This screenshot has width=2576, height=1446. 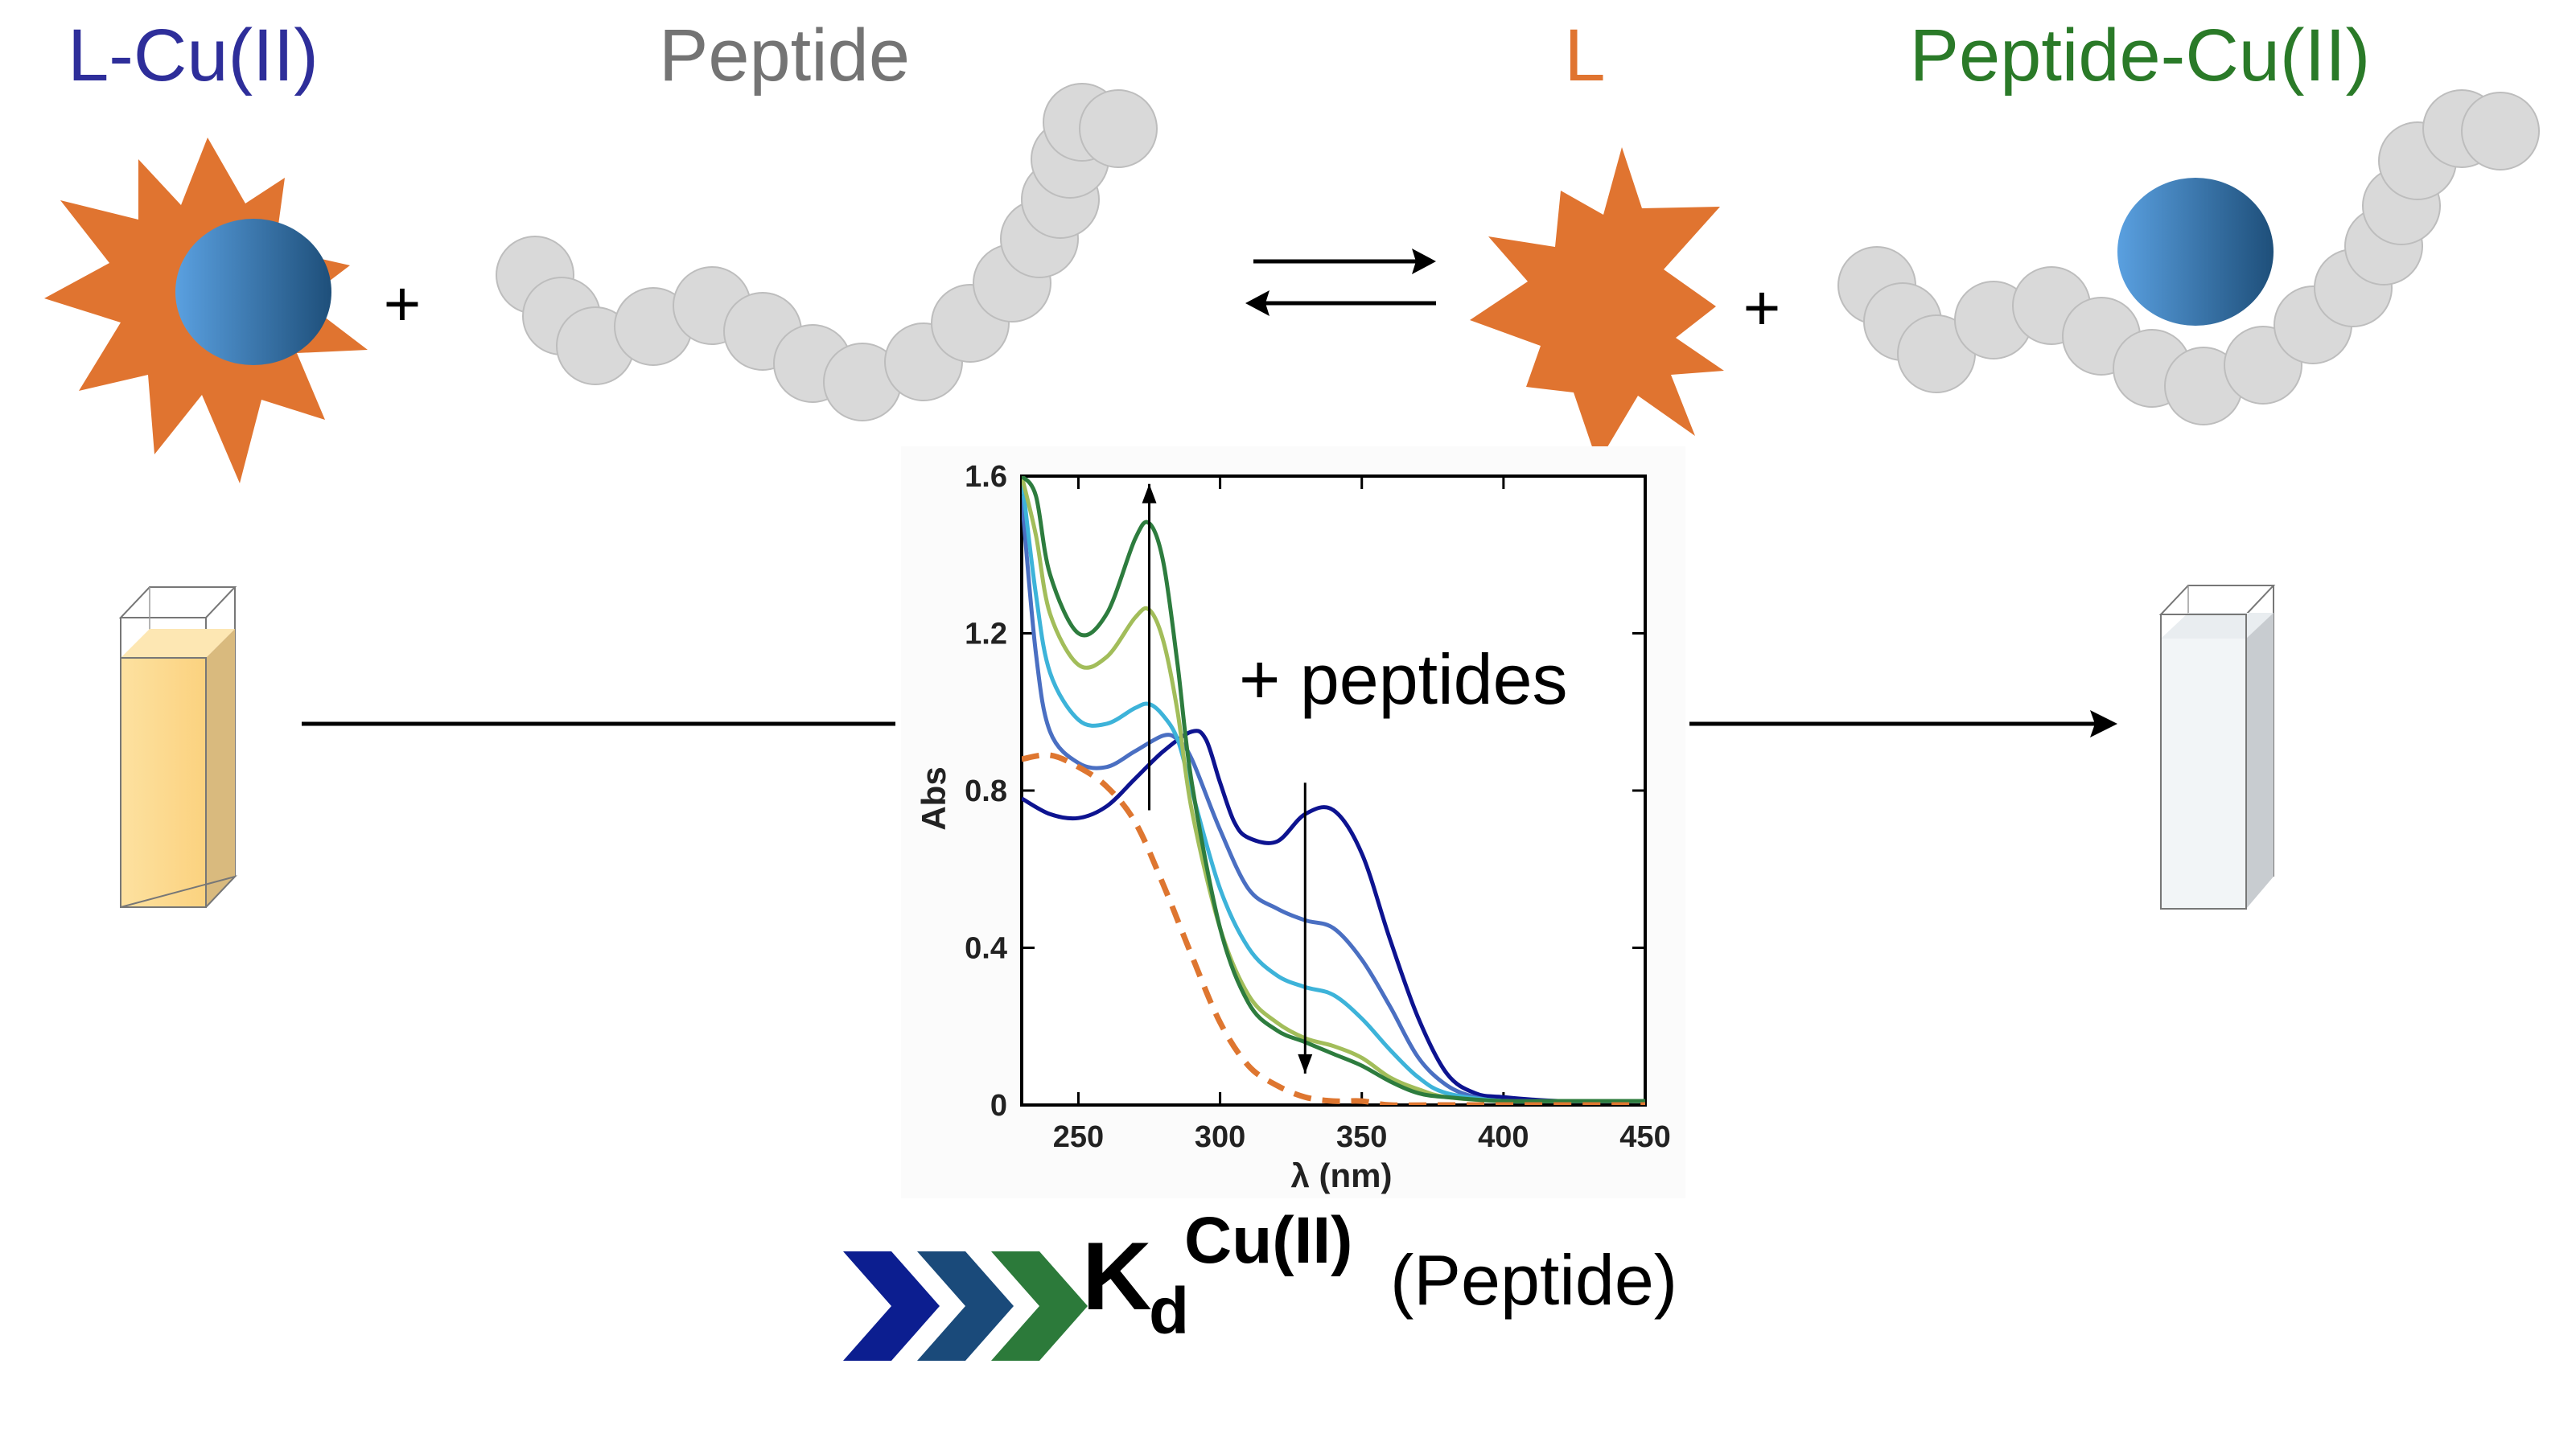 I want to click on cuvette-colorless, so click(x=2217, y=747).